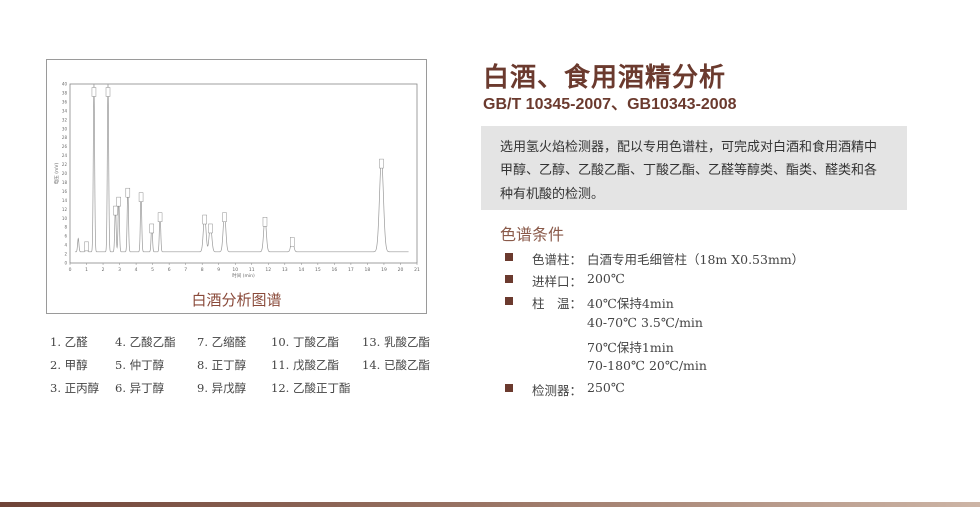 Image resolution: width=980 pixels, height=507 pixels. Describe the element at coordinates (86, 270) in the screenshot. I see `x-tick-label: 1` at that location.